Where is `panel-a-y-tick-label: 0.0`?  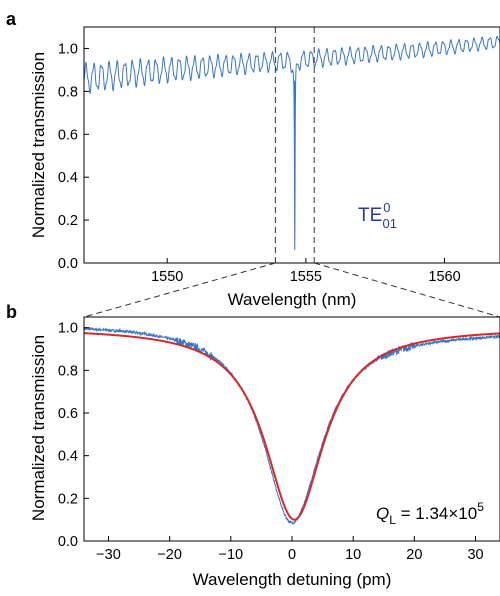
panel-a-y-tick-label: 0.0 is located at coordinates (68, 264).